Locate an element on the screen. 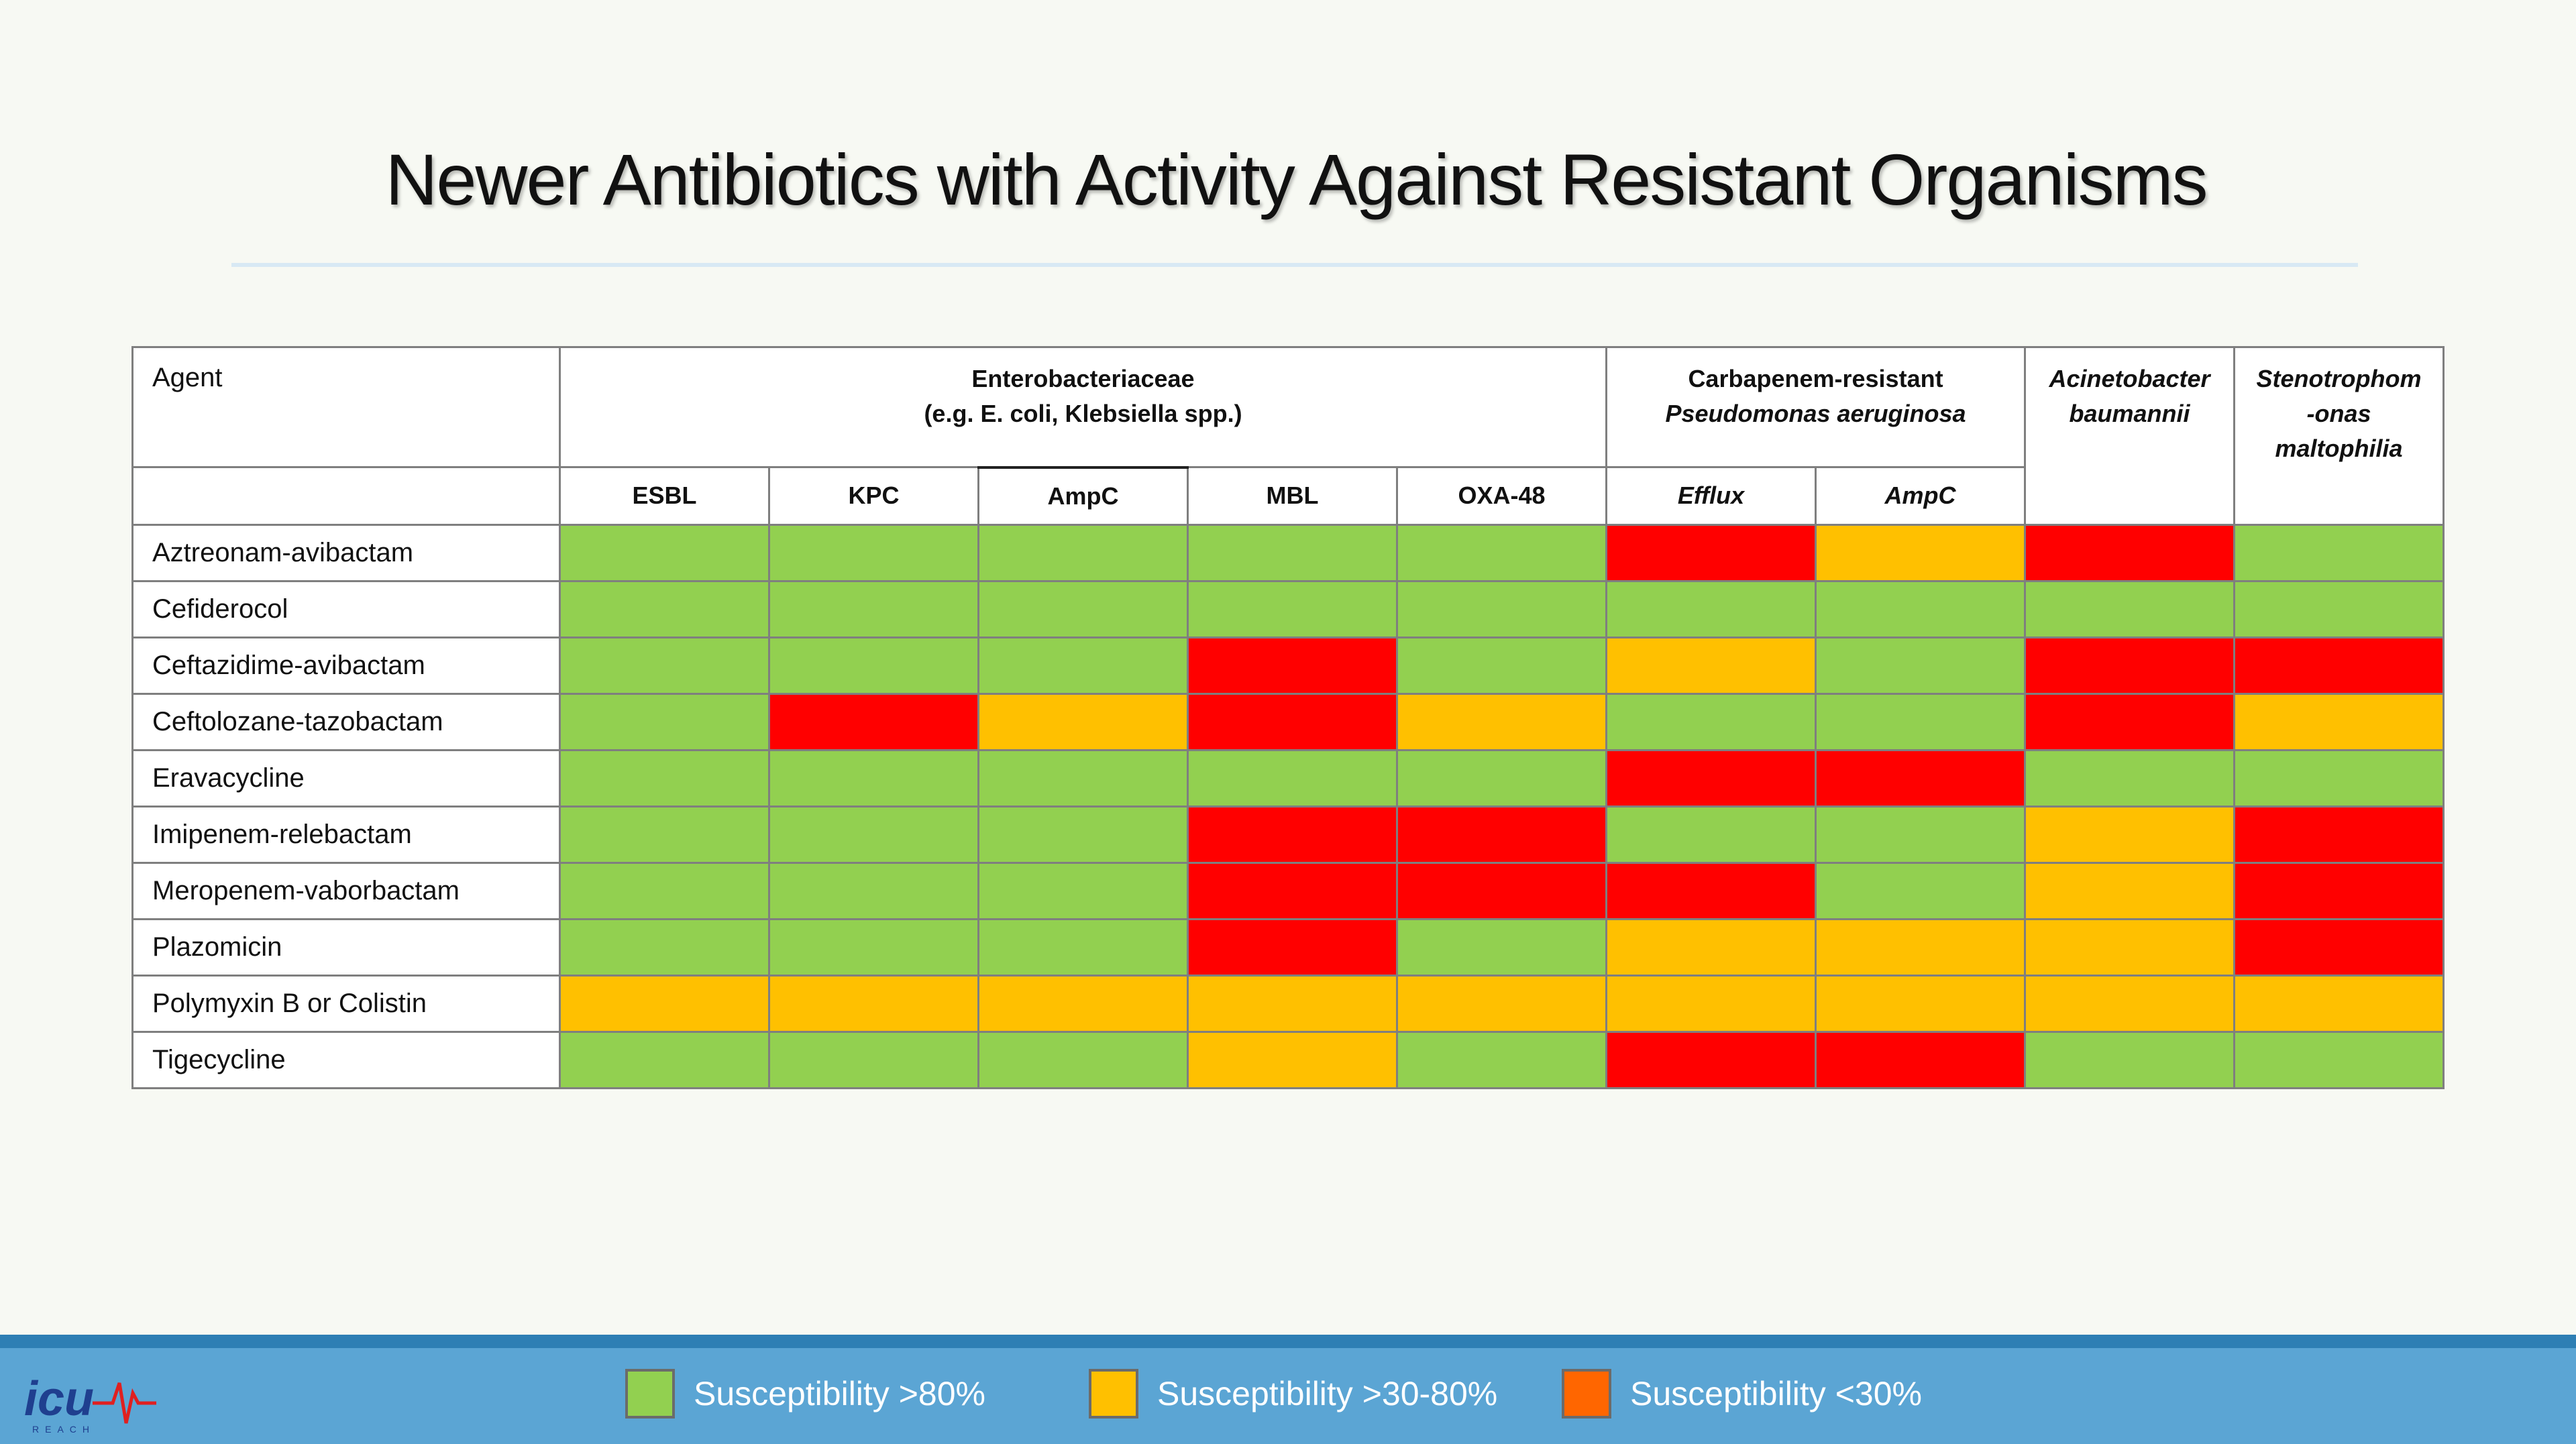 Image resolution: width=2576 pixels, height=1444 pixels. legend-swatch-low is located at coordinates (1586, 1394).